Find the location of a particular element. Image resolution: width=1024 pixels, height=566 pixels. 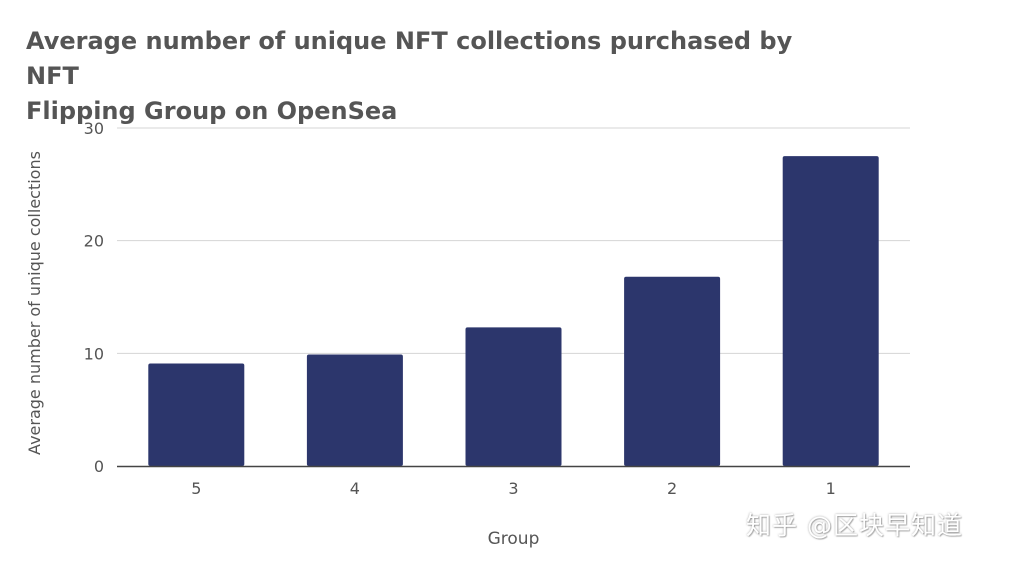

x-axis-title: Group is located at coordinates (514, 539).